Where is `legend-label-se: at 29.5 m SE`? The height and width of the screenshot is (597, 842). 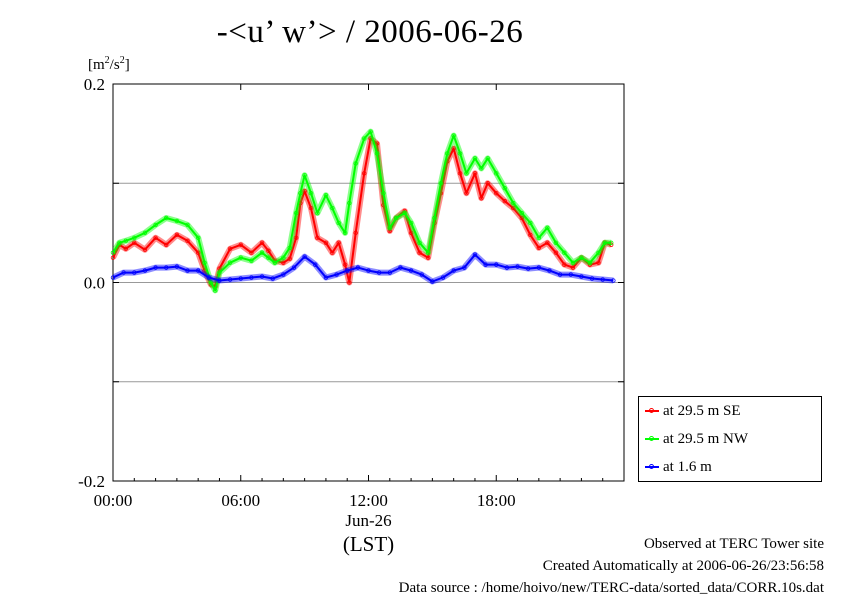
legend-label-se: at 29.5 m SE is located at coordinates (702, 410).